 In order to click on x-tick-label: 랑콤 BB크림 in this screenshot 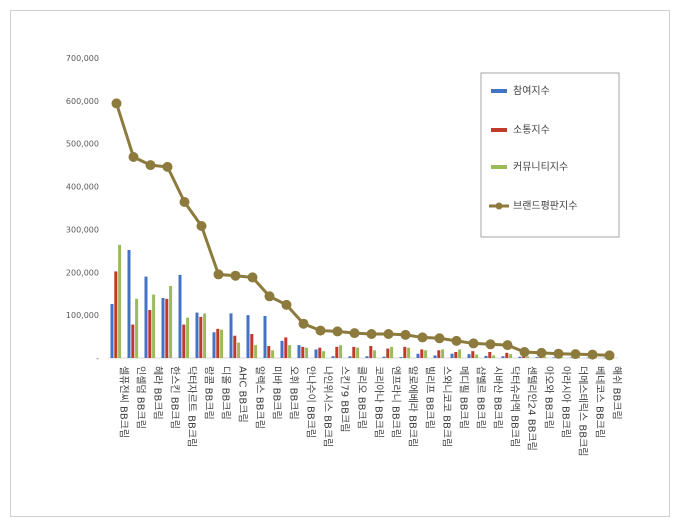, I will do `click(209, 393)`.